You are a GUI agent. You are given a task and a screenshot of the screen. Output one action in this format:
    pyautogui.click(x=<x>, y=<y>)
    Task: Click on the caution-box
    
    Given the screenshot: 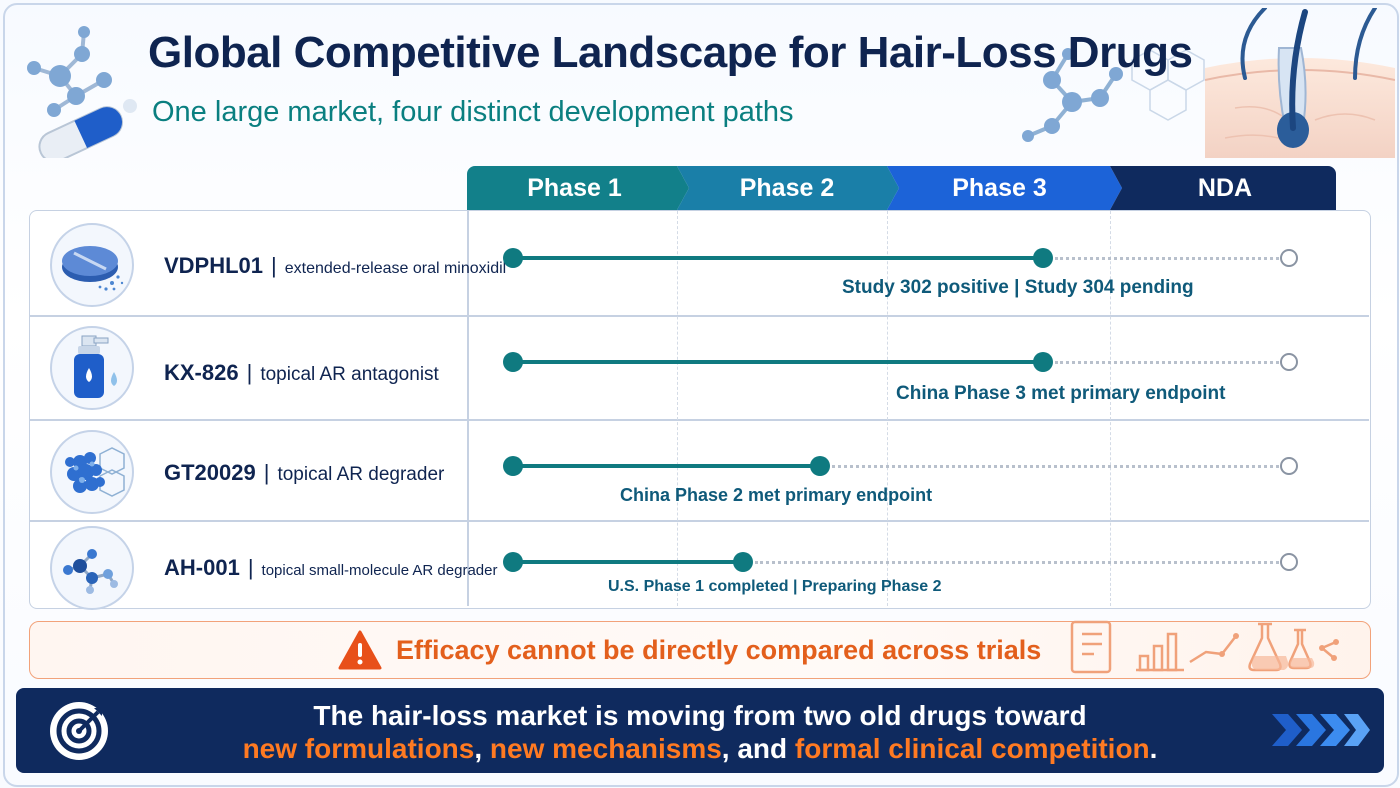 What is the action you would take?
    pyautogui.click(x=700, y=650)
    